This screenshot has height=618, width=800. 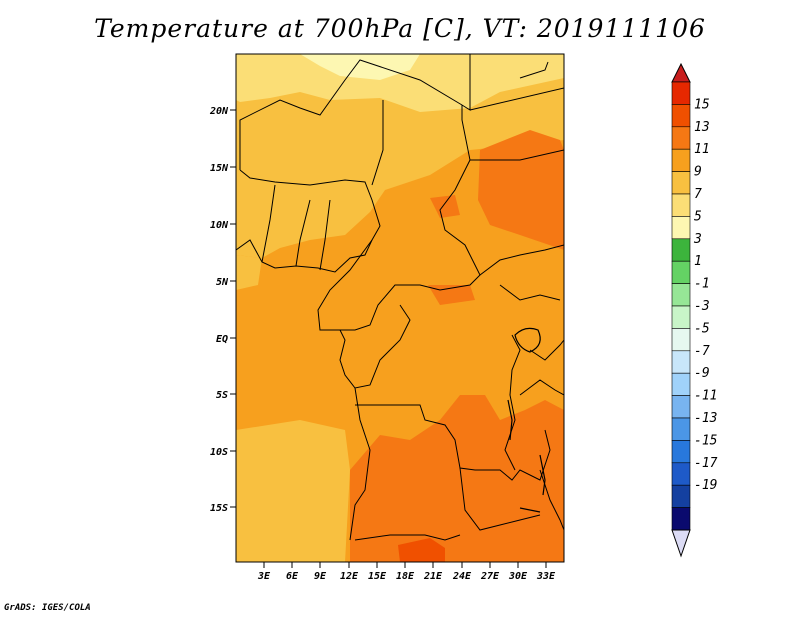 I want to click on colorbar-label: 13, so click(x=702, y=127).